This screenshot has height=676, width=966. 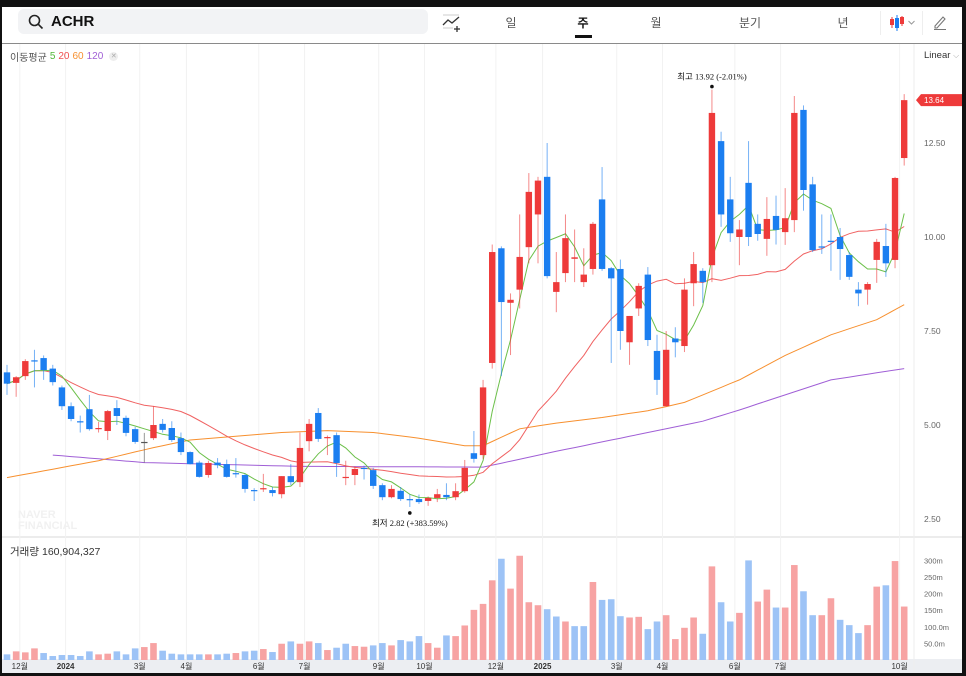 What do you see at coordinates (656, 23) in the screenshot?
I see `tab-month: 월` at bounding box center [656, 23].